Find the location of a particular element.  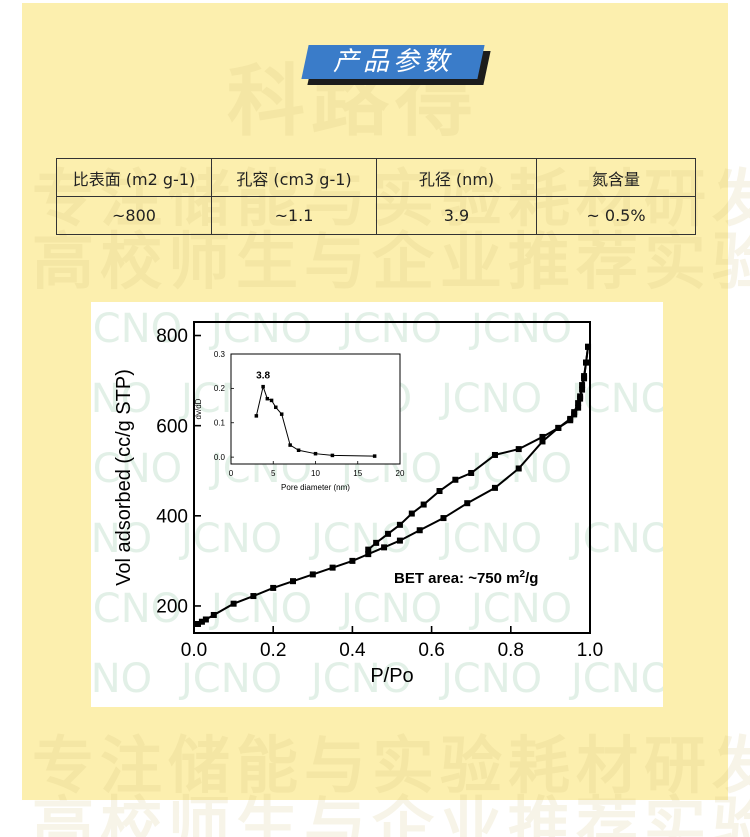

inset-y-tick-label: 0.3 is located at coordinates (220, 354).